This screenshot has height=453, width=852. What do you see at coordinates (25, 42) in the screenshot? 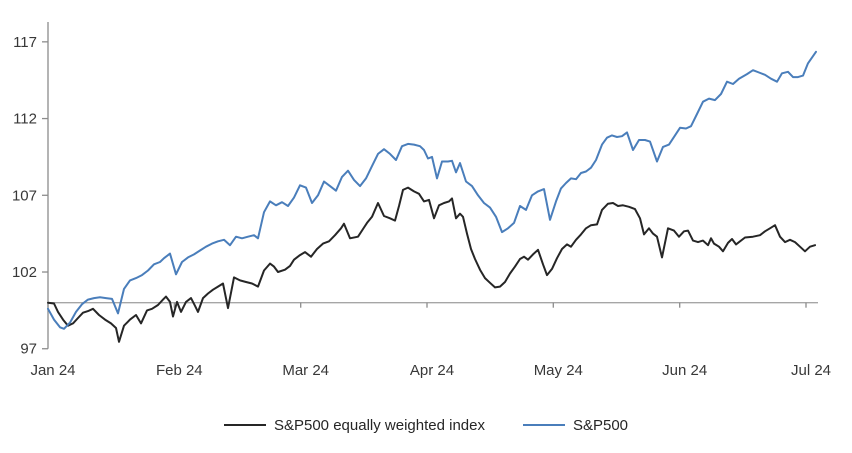
I see `y-tick-label: 117` at bounding box center [25, 42].